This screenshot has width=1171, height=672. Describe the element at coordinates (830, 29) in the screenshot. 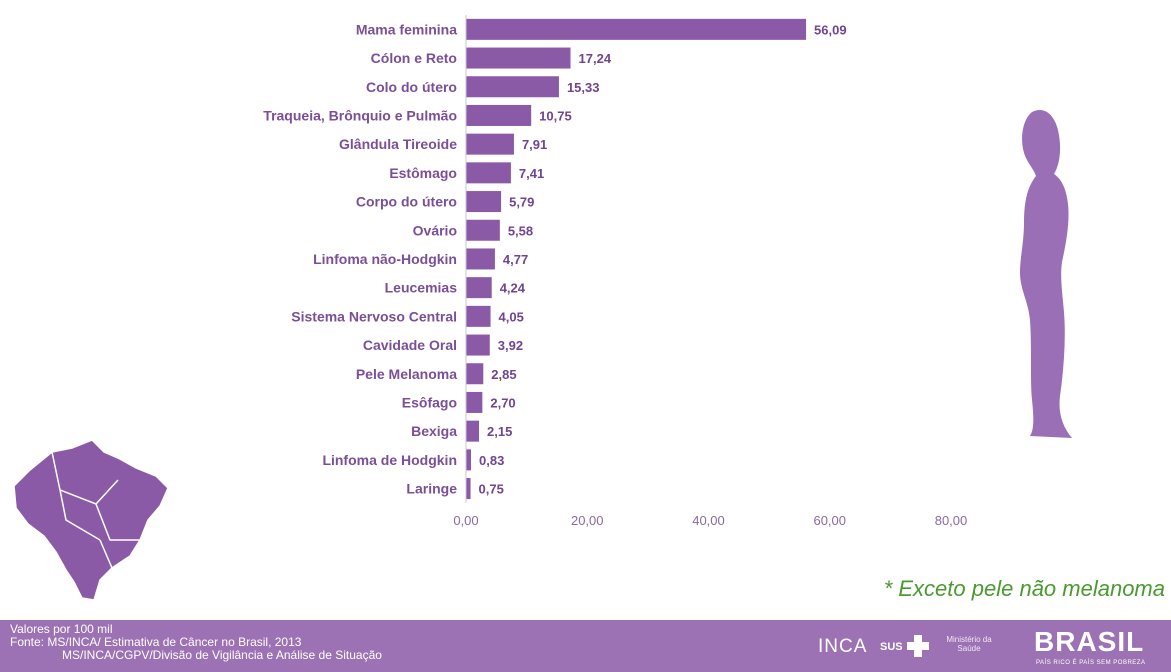

I see `value-label: 56,09` at that location.